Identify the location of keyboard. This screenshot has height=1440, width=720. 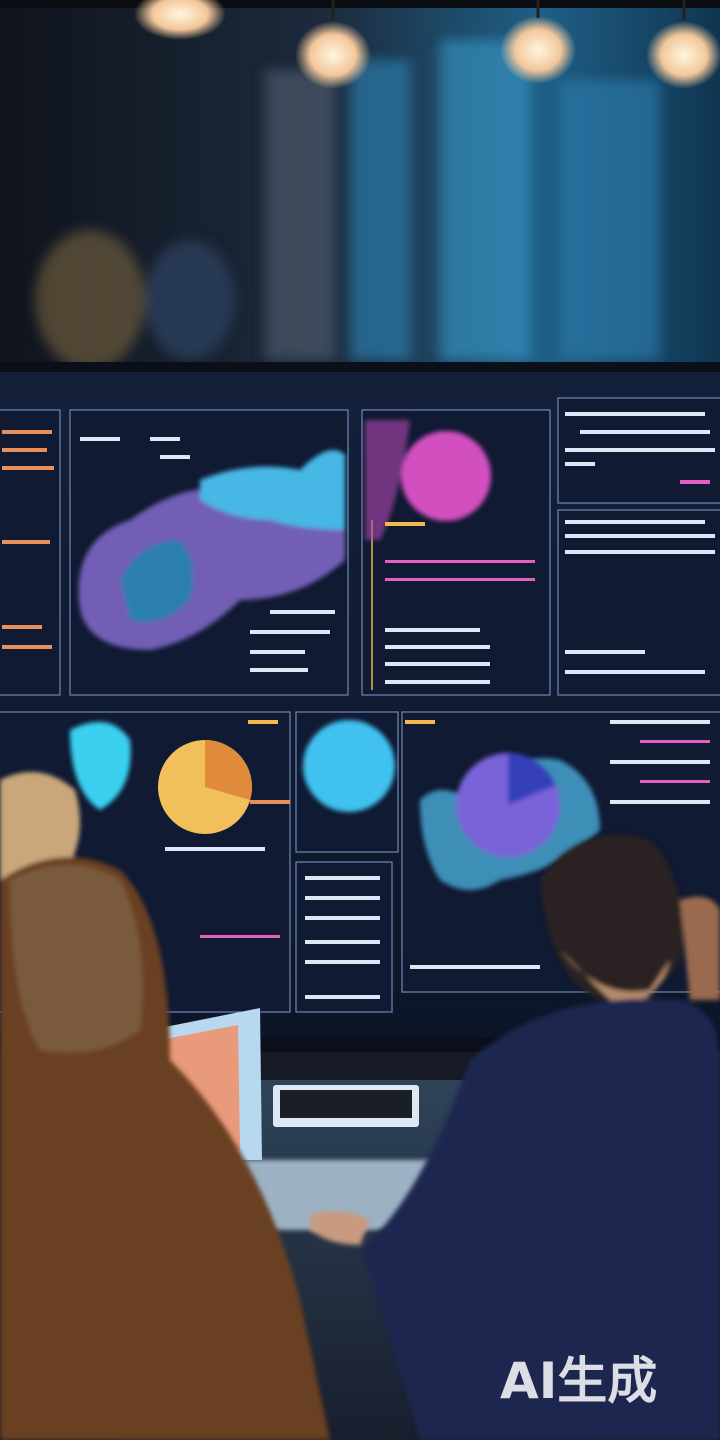
(346, 1106).